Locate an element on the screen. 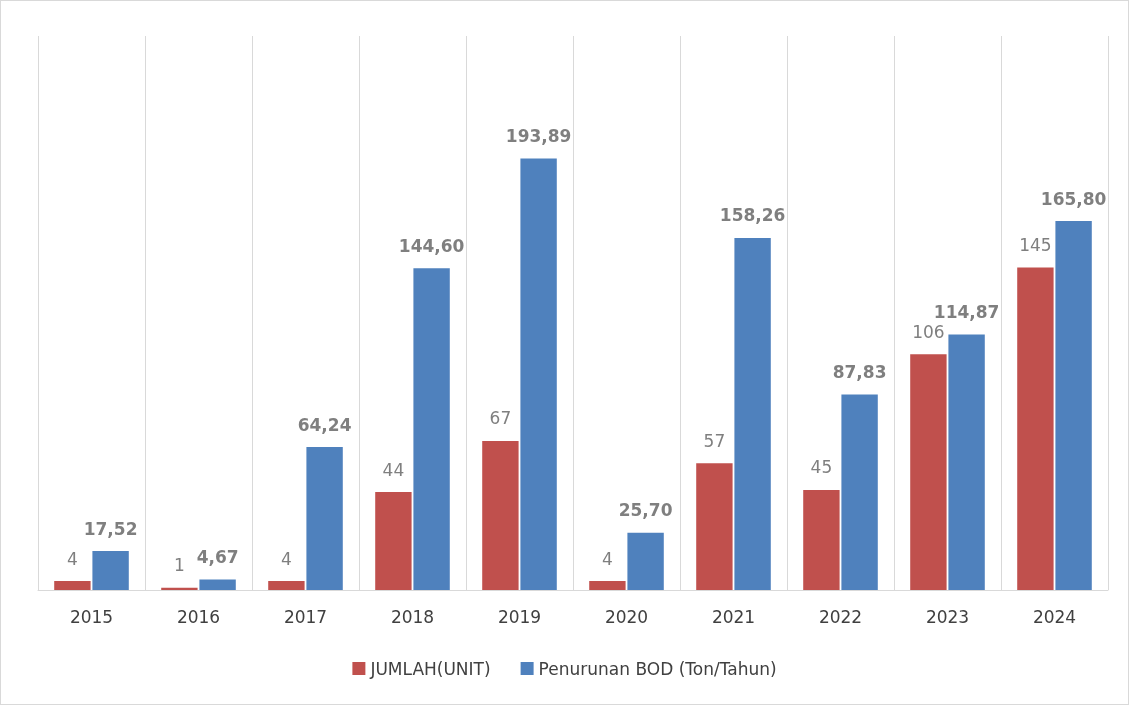 The height and width of the screenshot is (705, 1129). x-tick-label: 2021 is located at coordinates (733, 616).